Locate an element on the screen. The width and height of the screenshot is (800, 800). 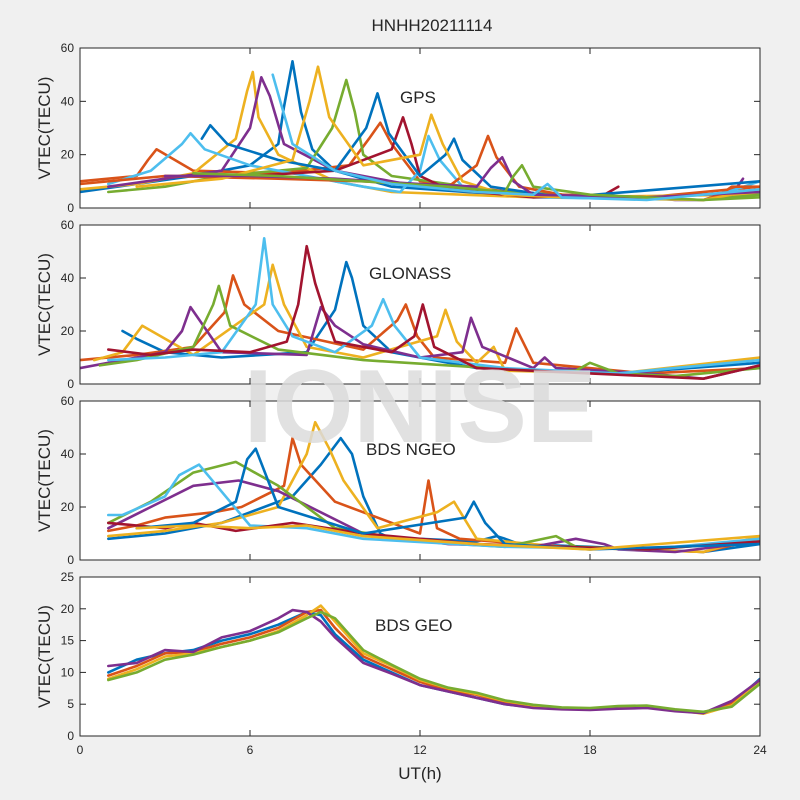
y-tick-label: 15 is located at coordinates (68, 641).